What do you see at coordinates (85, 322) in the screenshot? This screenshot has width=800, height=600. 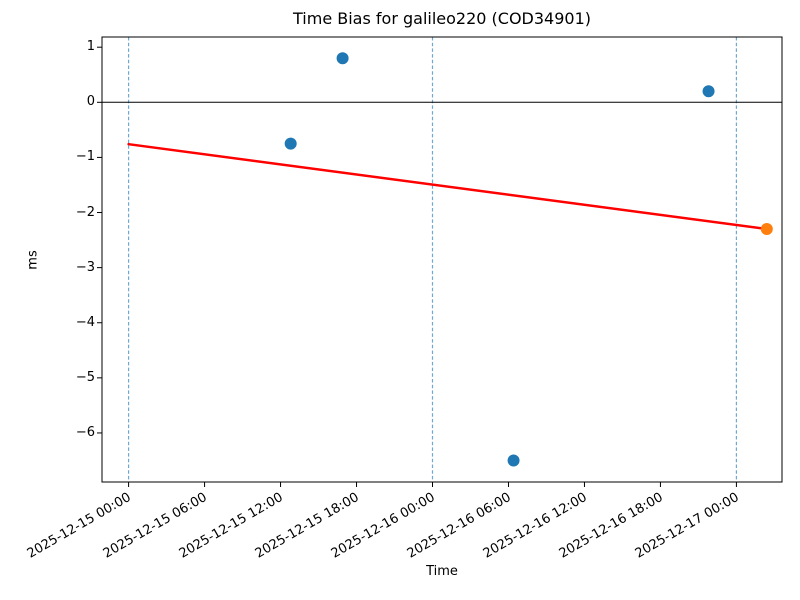 I see `y-tick-label: −4` at bounding box center [85, 322].